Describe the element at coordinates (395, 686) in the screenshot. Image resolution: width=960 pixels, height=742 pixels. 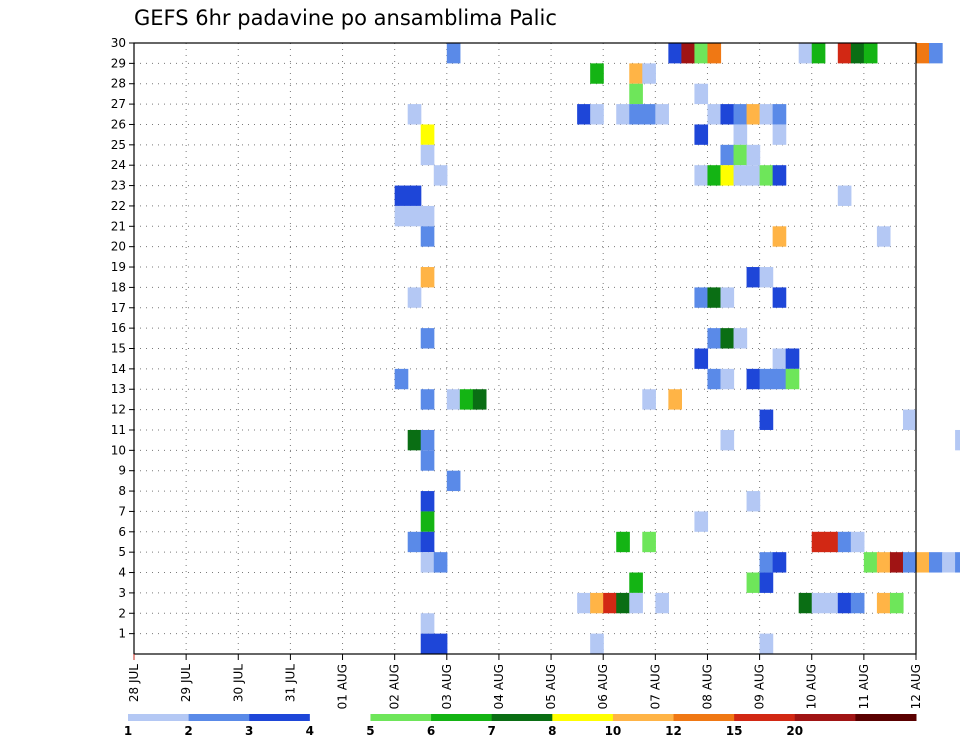
I see `x-tick-label: 02 AUG` at that location.